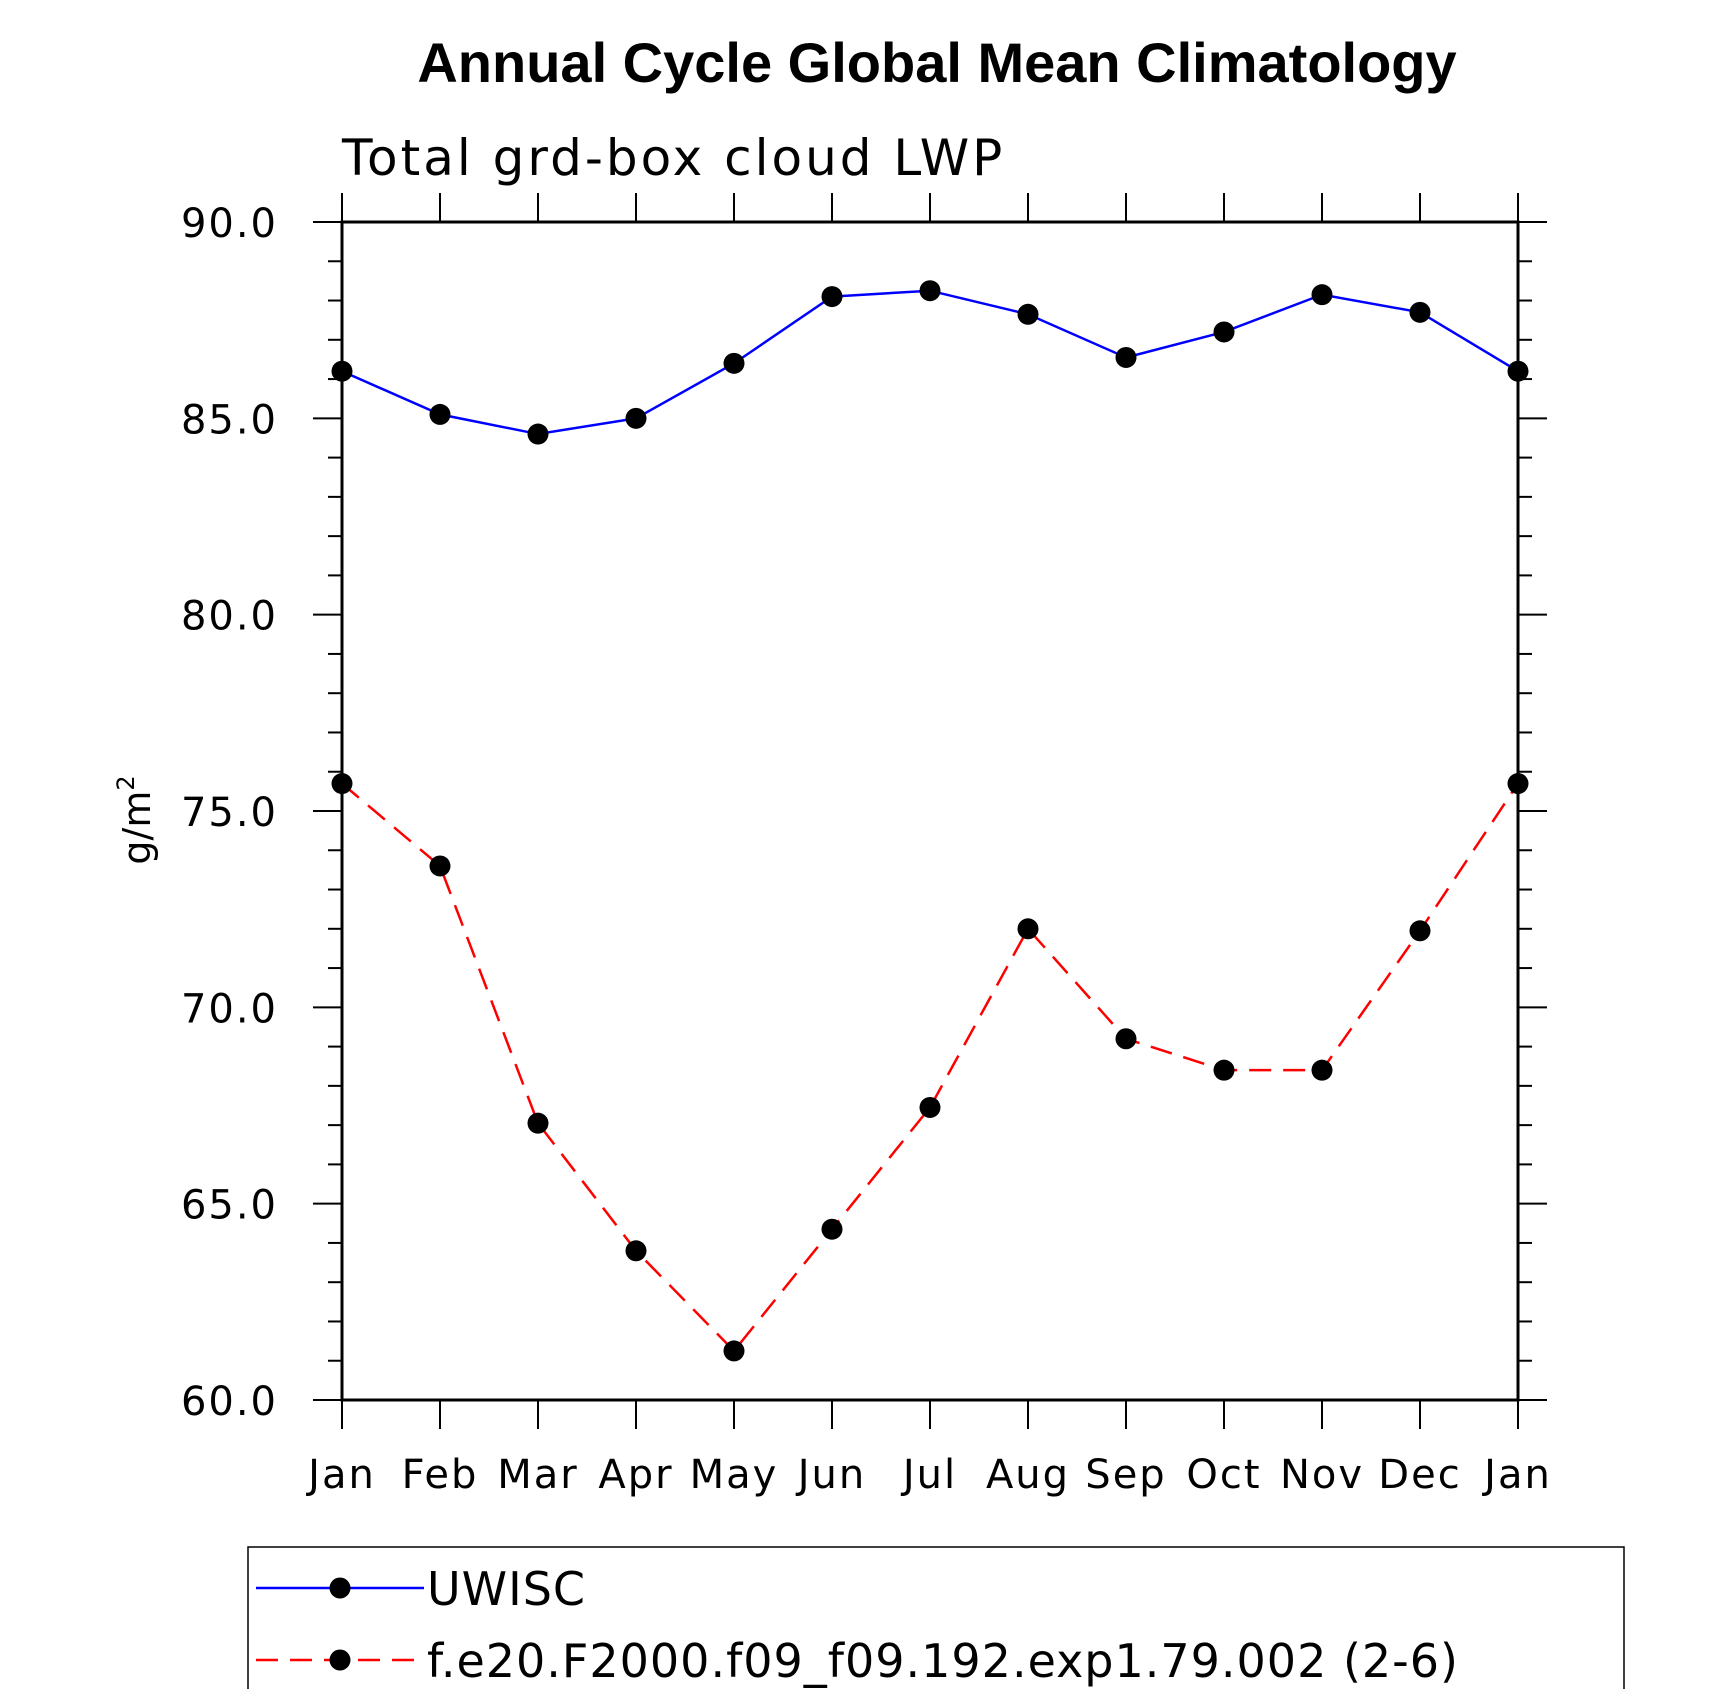  I want to click on x-tick-label: Dec, so click(1419, 1475).